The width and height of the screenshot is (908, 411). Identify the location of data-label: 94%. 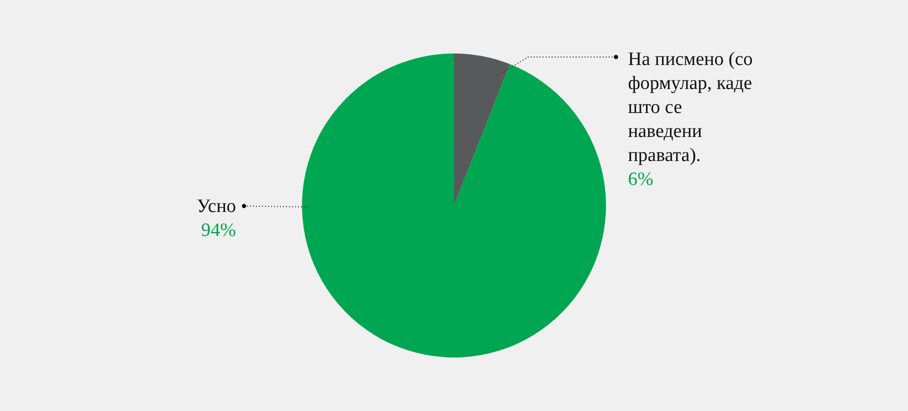
(218, 230).